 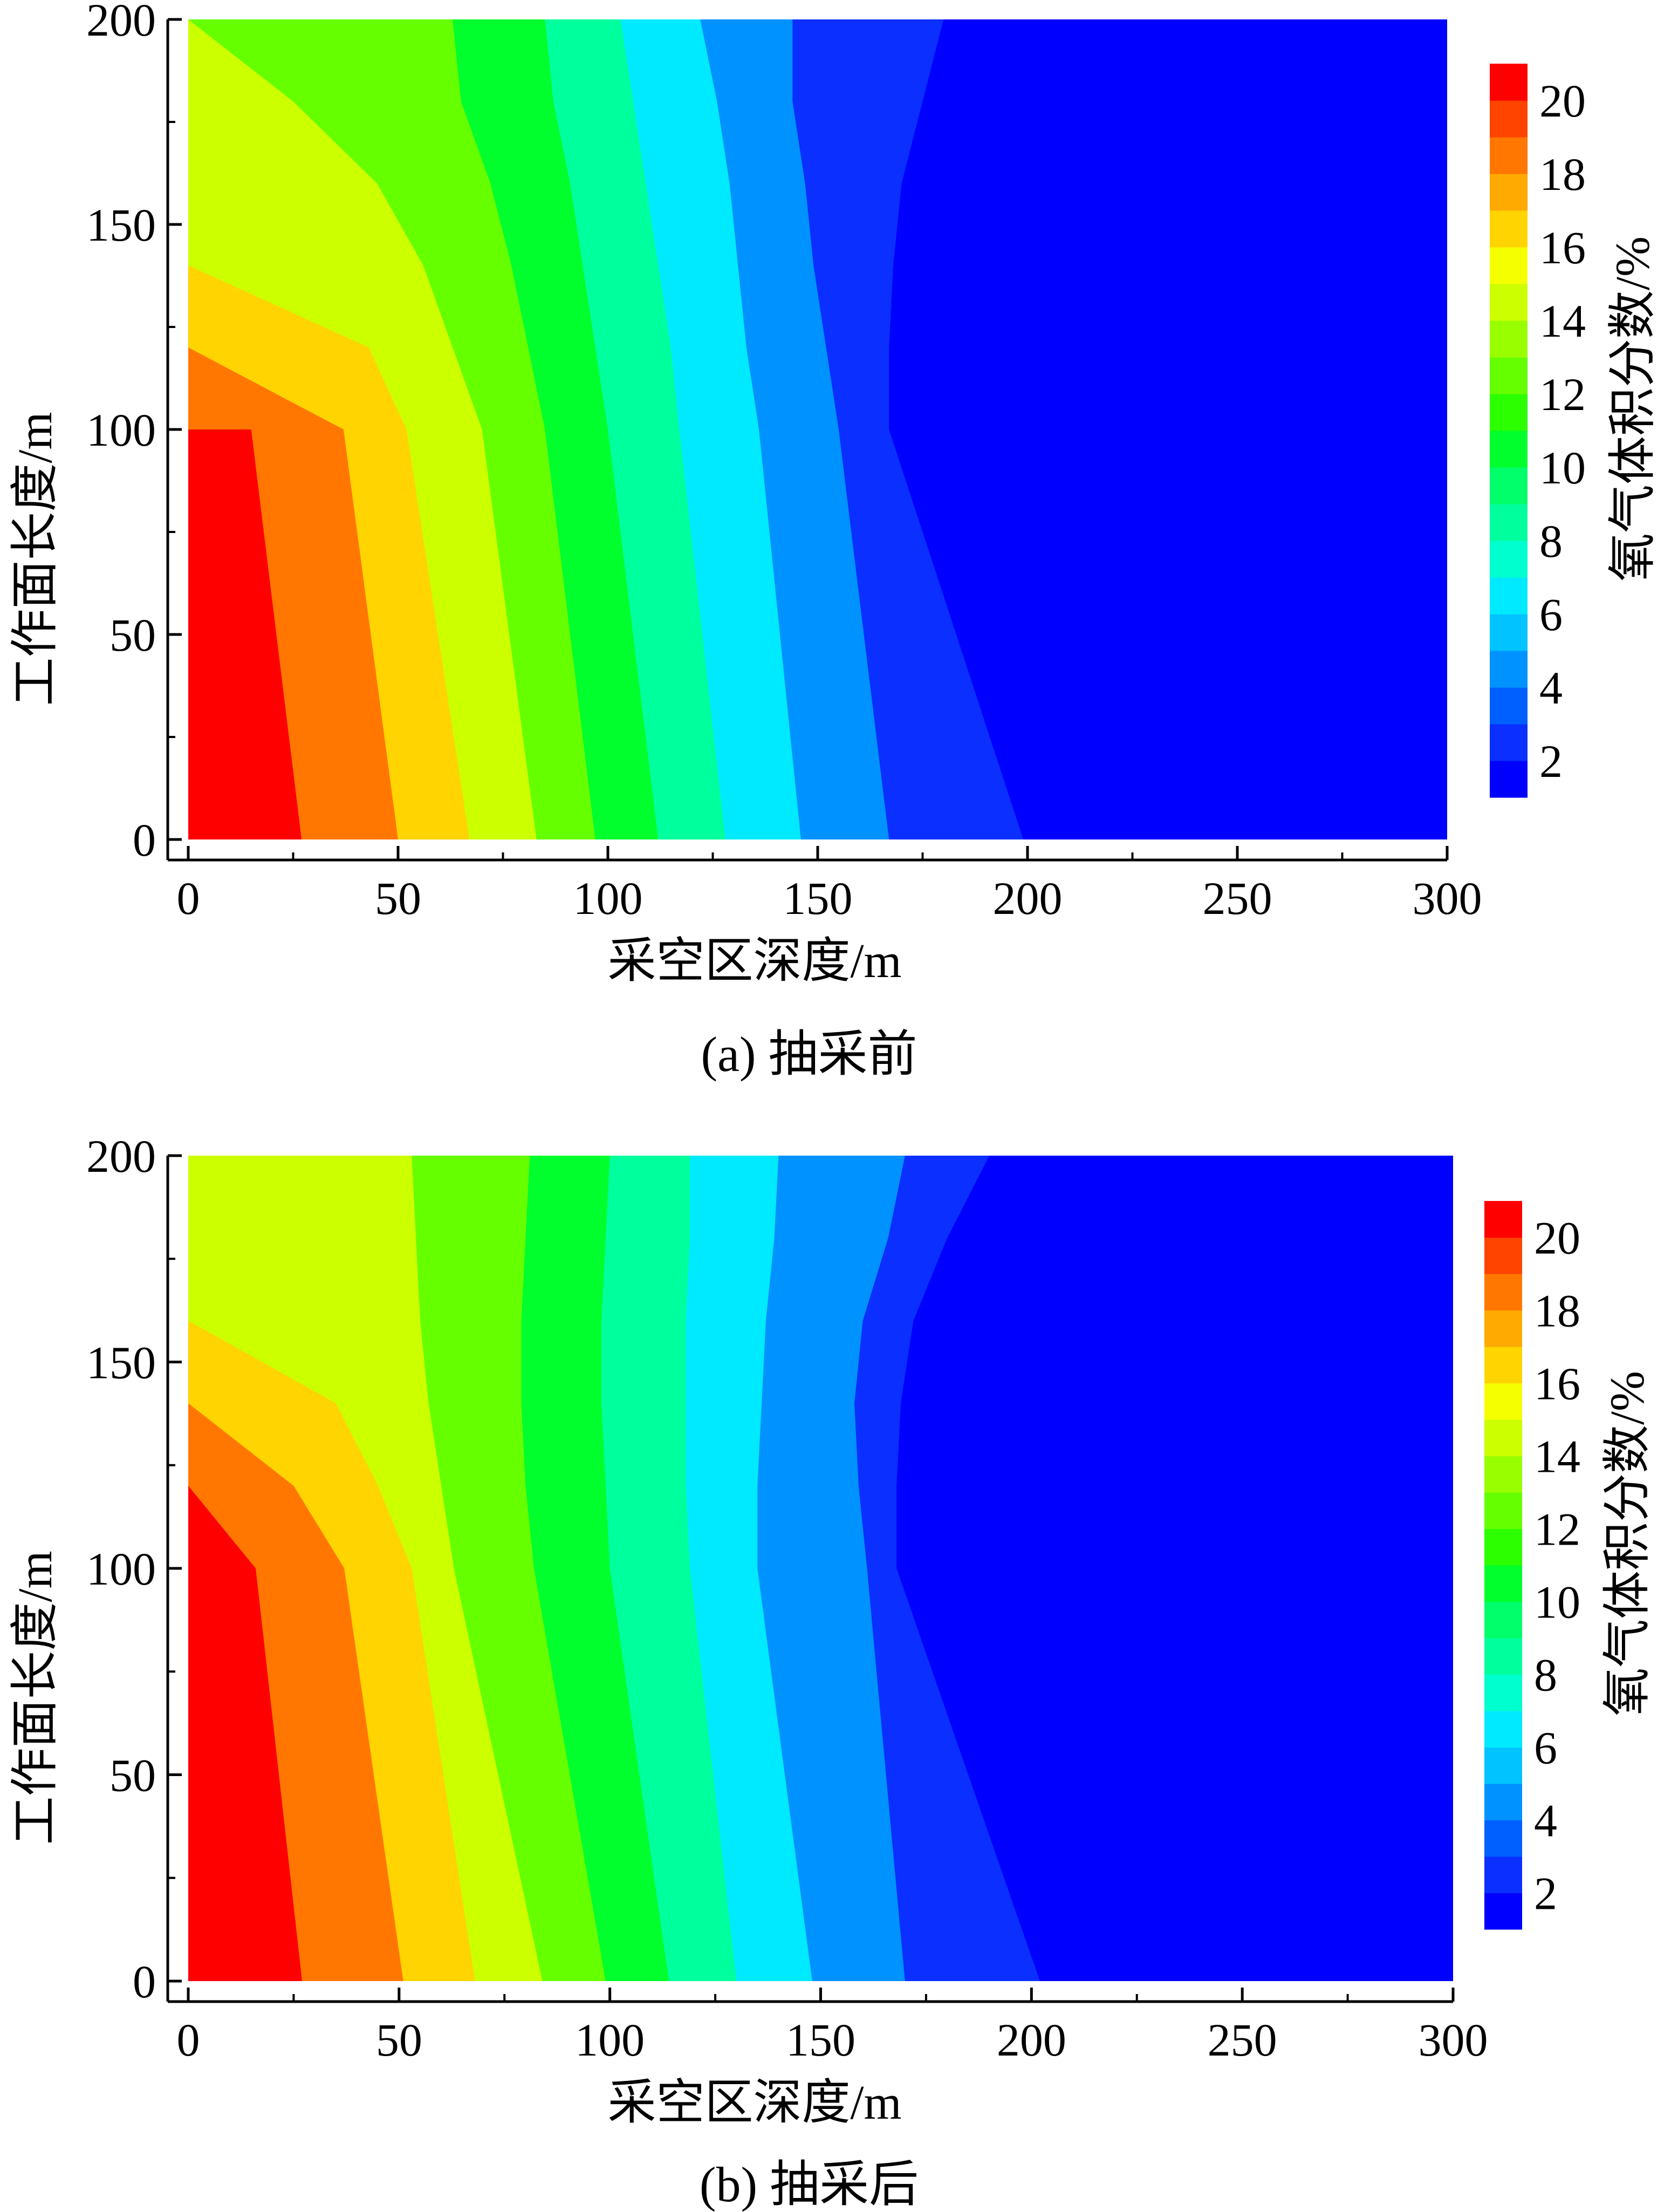 What do you see at coordinates (809, 1054) in the screenshot?
I see `panel-caption: (a) 抽采前` at bounding box center [809, 1054].